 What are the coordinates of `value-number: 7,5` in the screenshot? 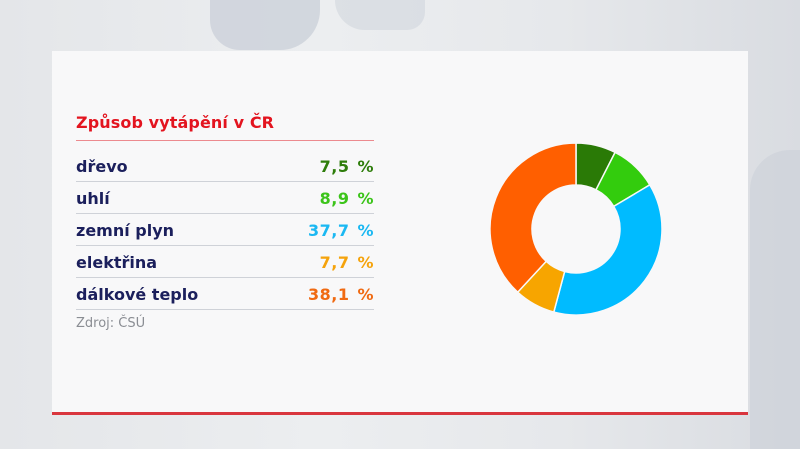 It's located at (334, 166).